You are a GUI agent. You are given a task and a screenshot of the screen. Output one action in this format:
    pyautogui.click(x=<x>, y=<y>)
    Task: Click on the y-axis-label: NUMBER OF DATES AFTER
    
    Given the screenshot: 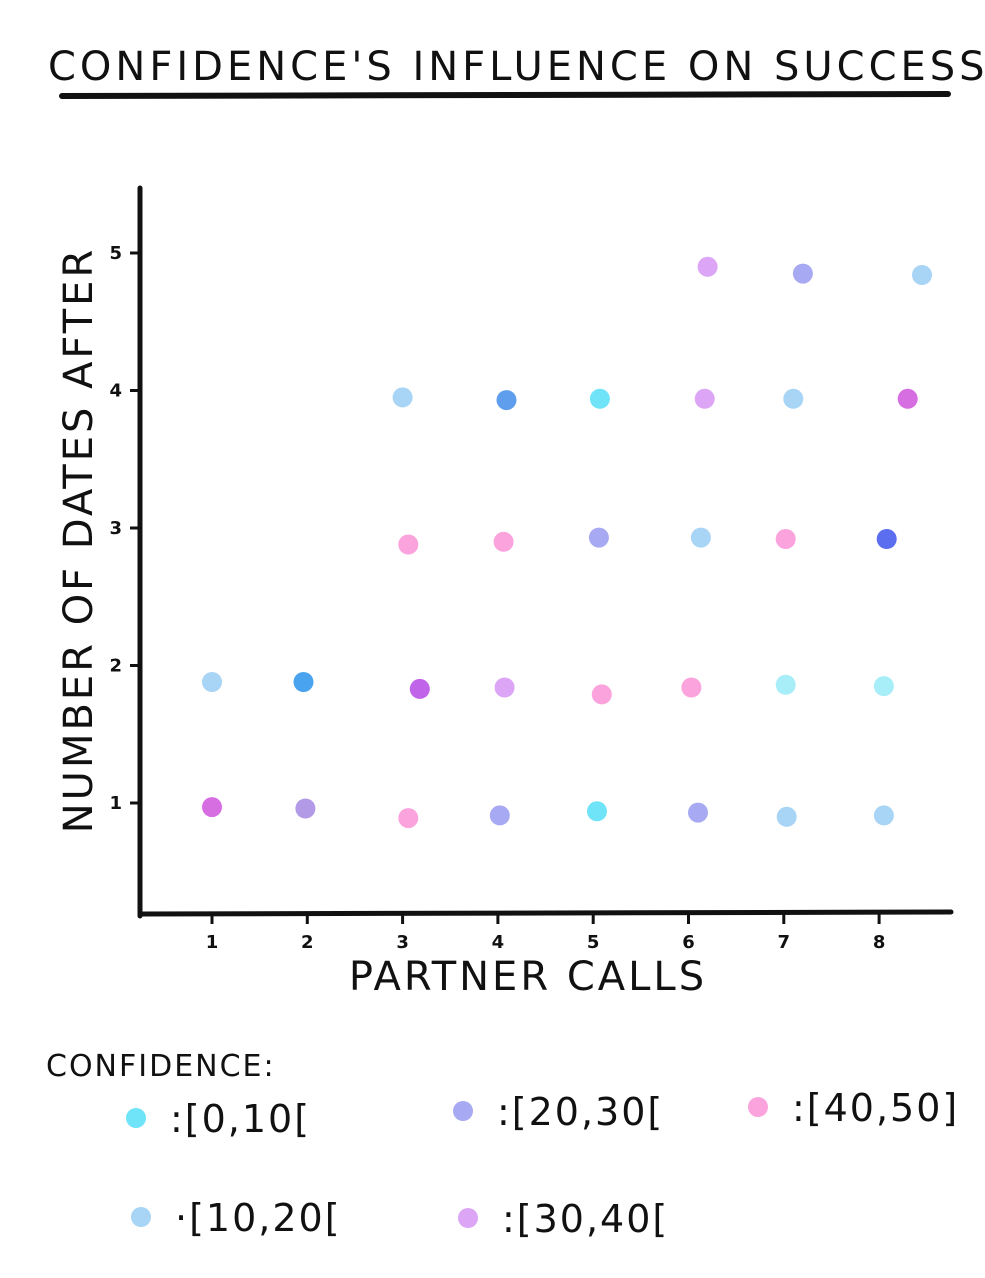 What is the action you would take?
    pyautogui.click(x=79, y=540)
    